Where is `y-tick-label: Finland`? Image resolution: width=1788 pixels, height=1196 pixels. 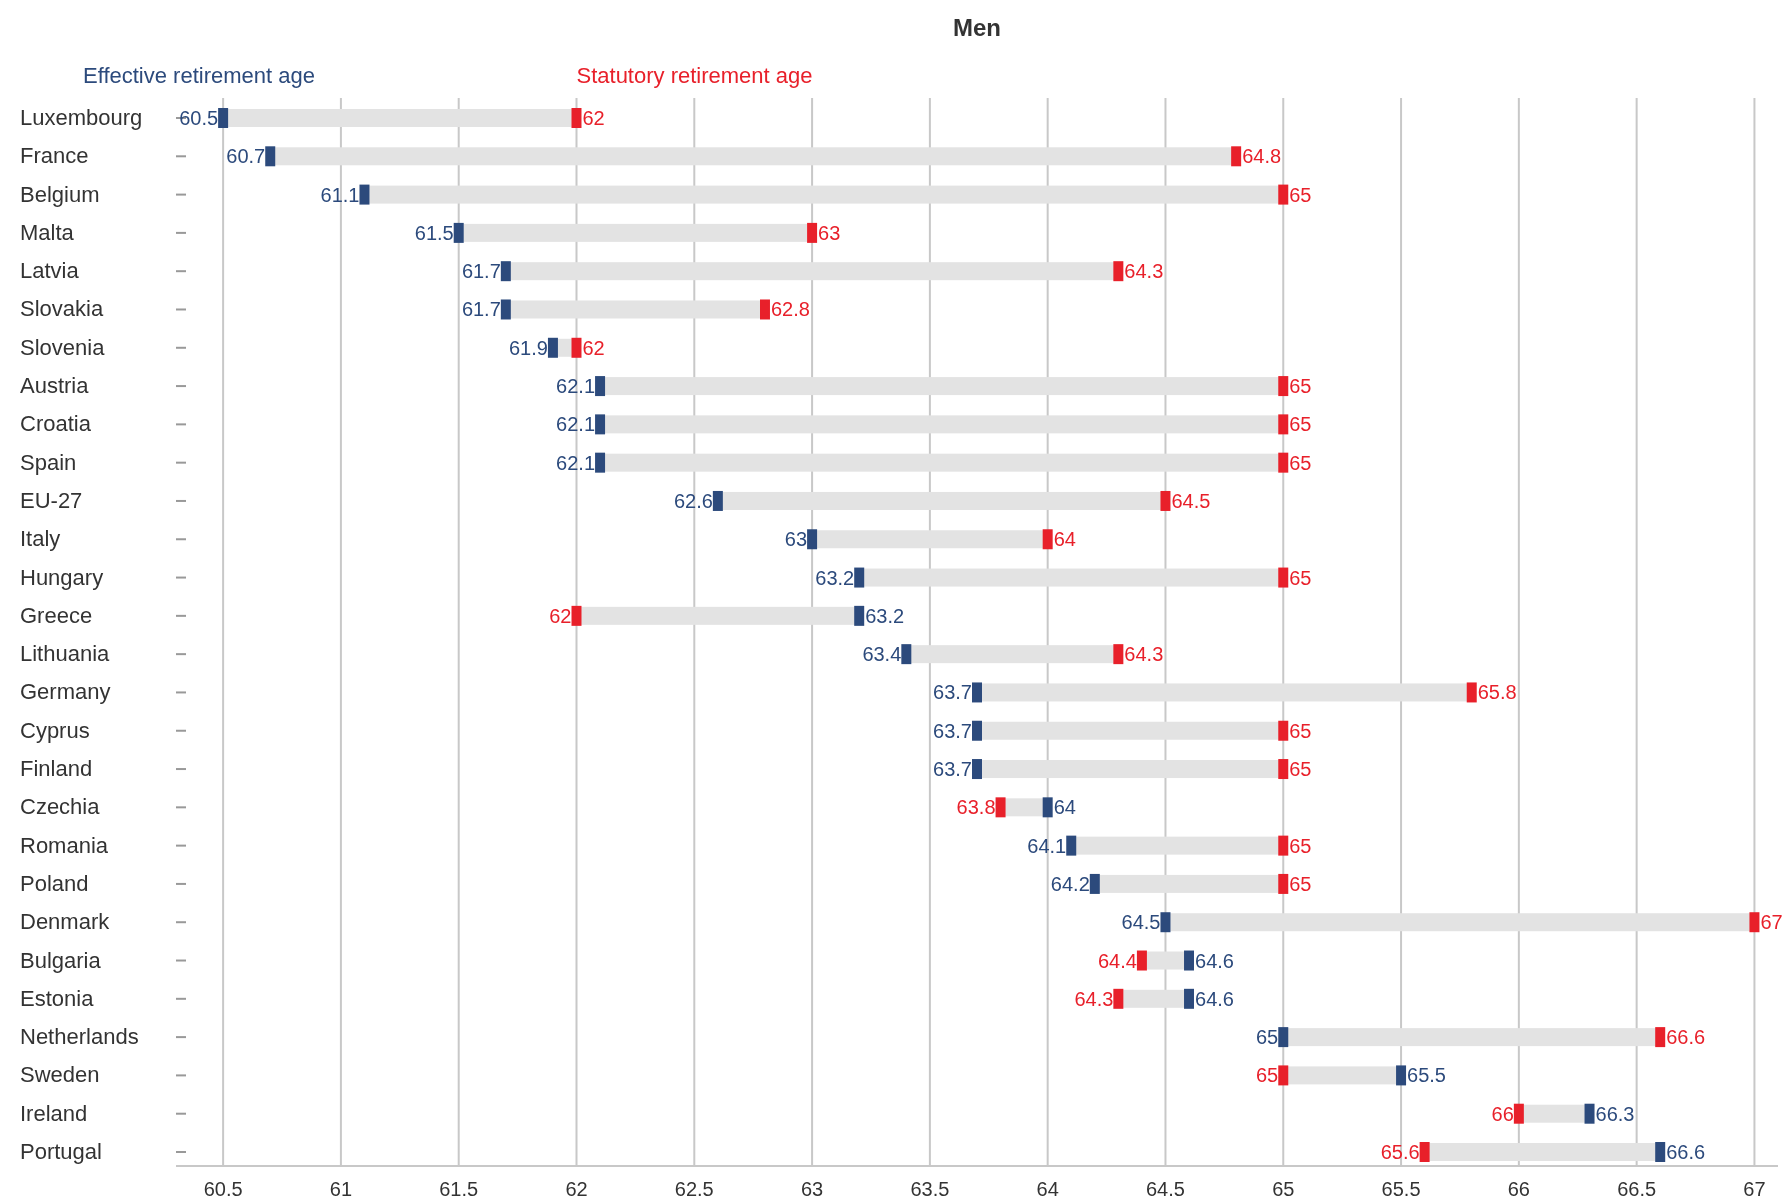 y-tick-label: Finland is located at coordinates (56, 769).